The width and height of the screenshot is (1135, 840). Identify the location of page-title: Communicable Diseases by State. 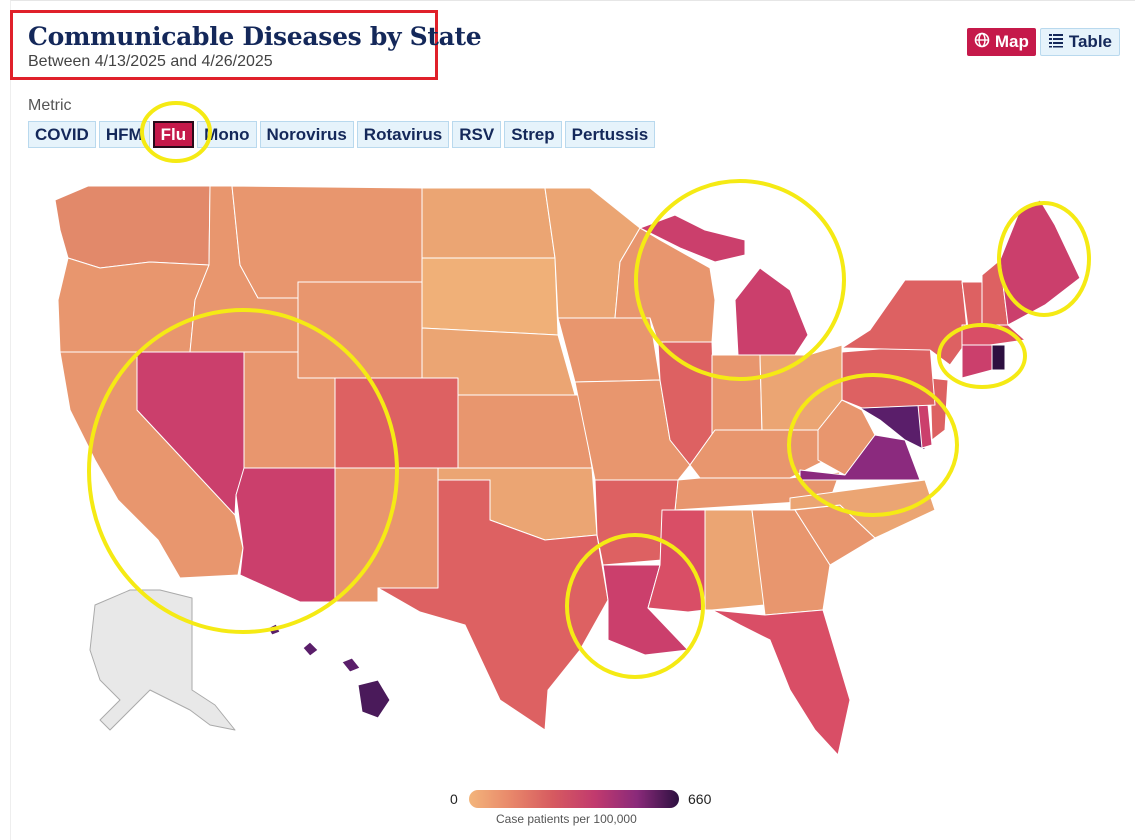
(255, 36).